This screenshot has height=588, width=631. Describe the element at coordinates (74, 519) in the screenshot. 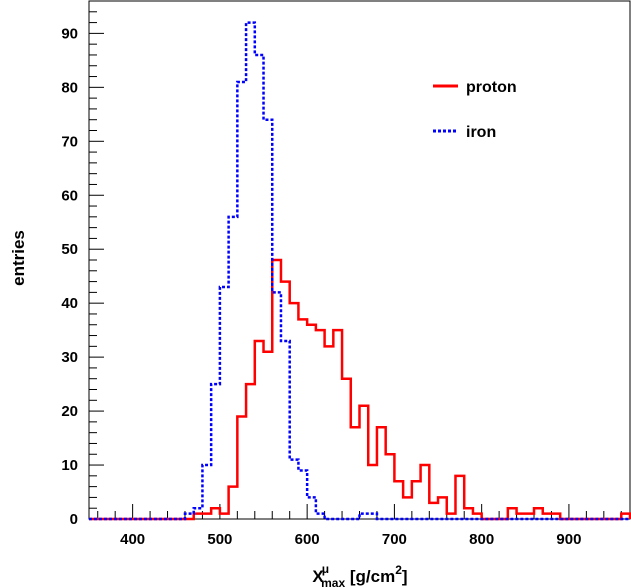

I see `y-tick-label: 0` at that location.